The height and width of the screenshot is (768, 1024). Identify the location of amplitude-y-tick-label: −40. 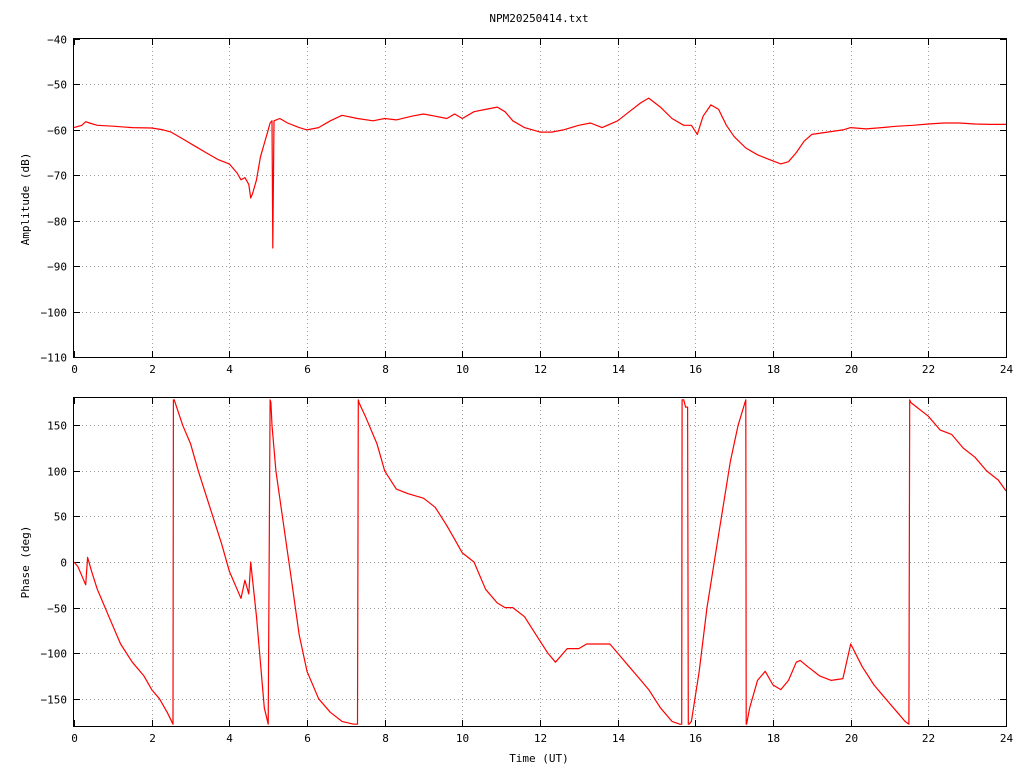
(57, 40).